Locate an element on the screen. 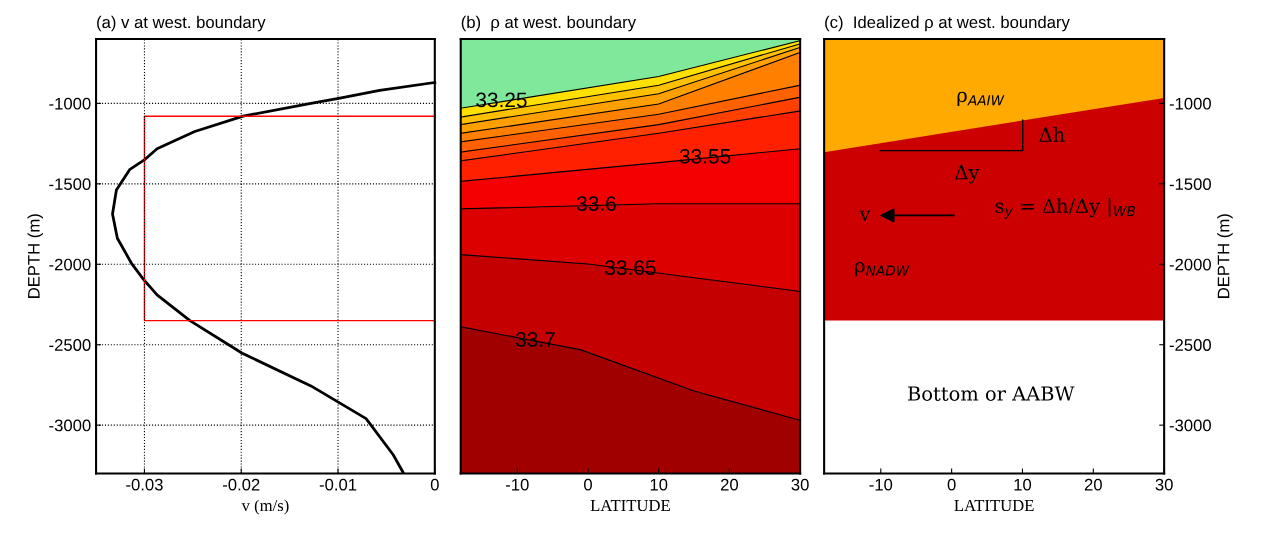 Image resolution: width=1264 pixels, height=542 pixels. annotation: Δh is located at coordinates (1052, 134).